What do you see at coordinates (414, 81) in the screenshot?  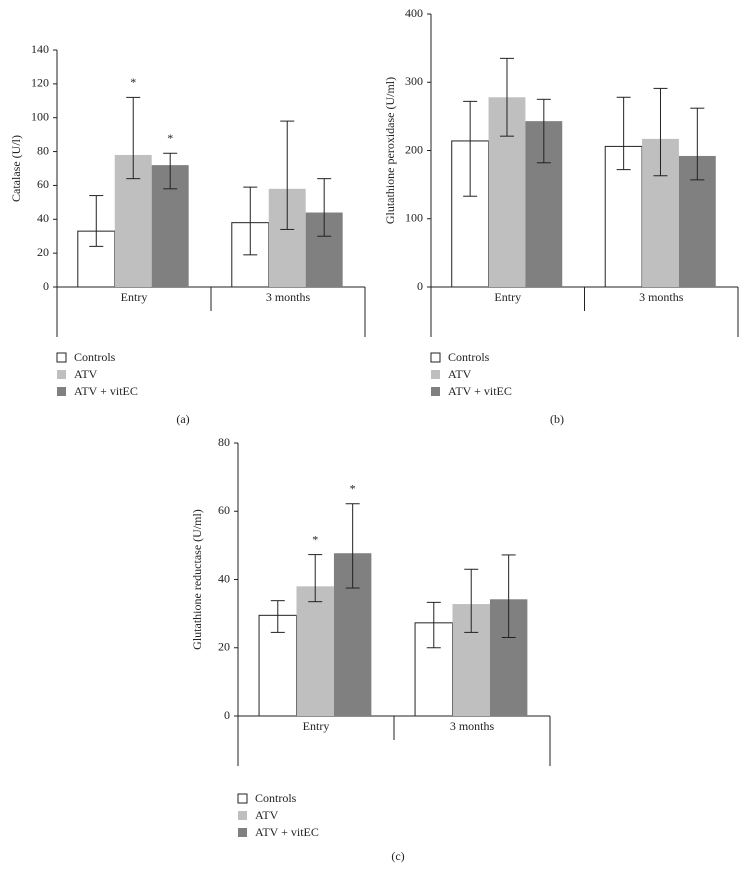 I see `y-tick-label: 300` at bounding box center [414, 81].